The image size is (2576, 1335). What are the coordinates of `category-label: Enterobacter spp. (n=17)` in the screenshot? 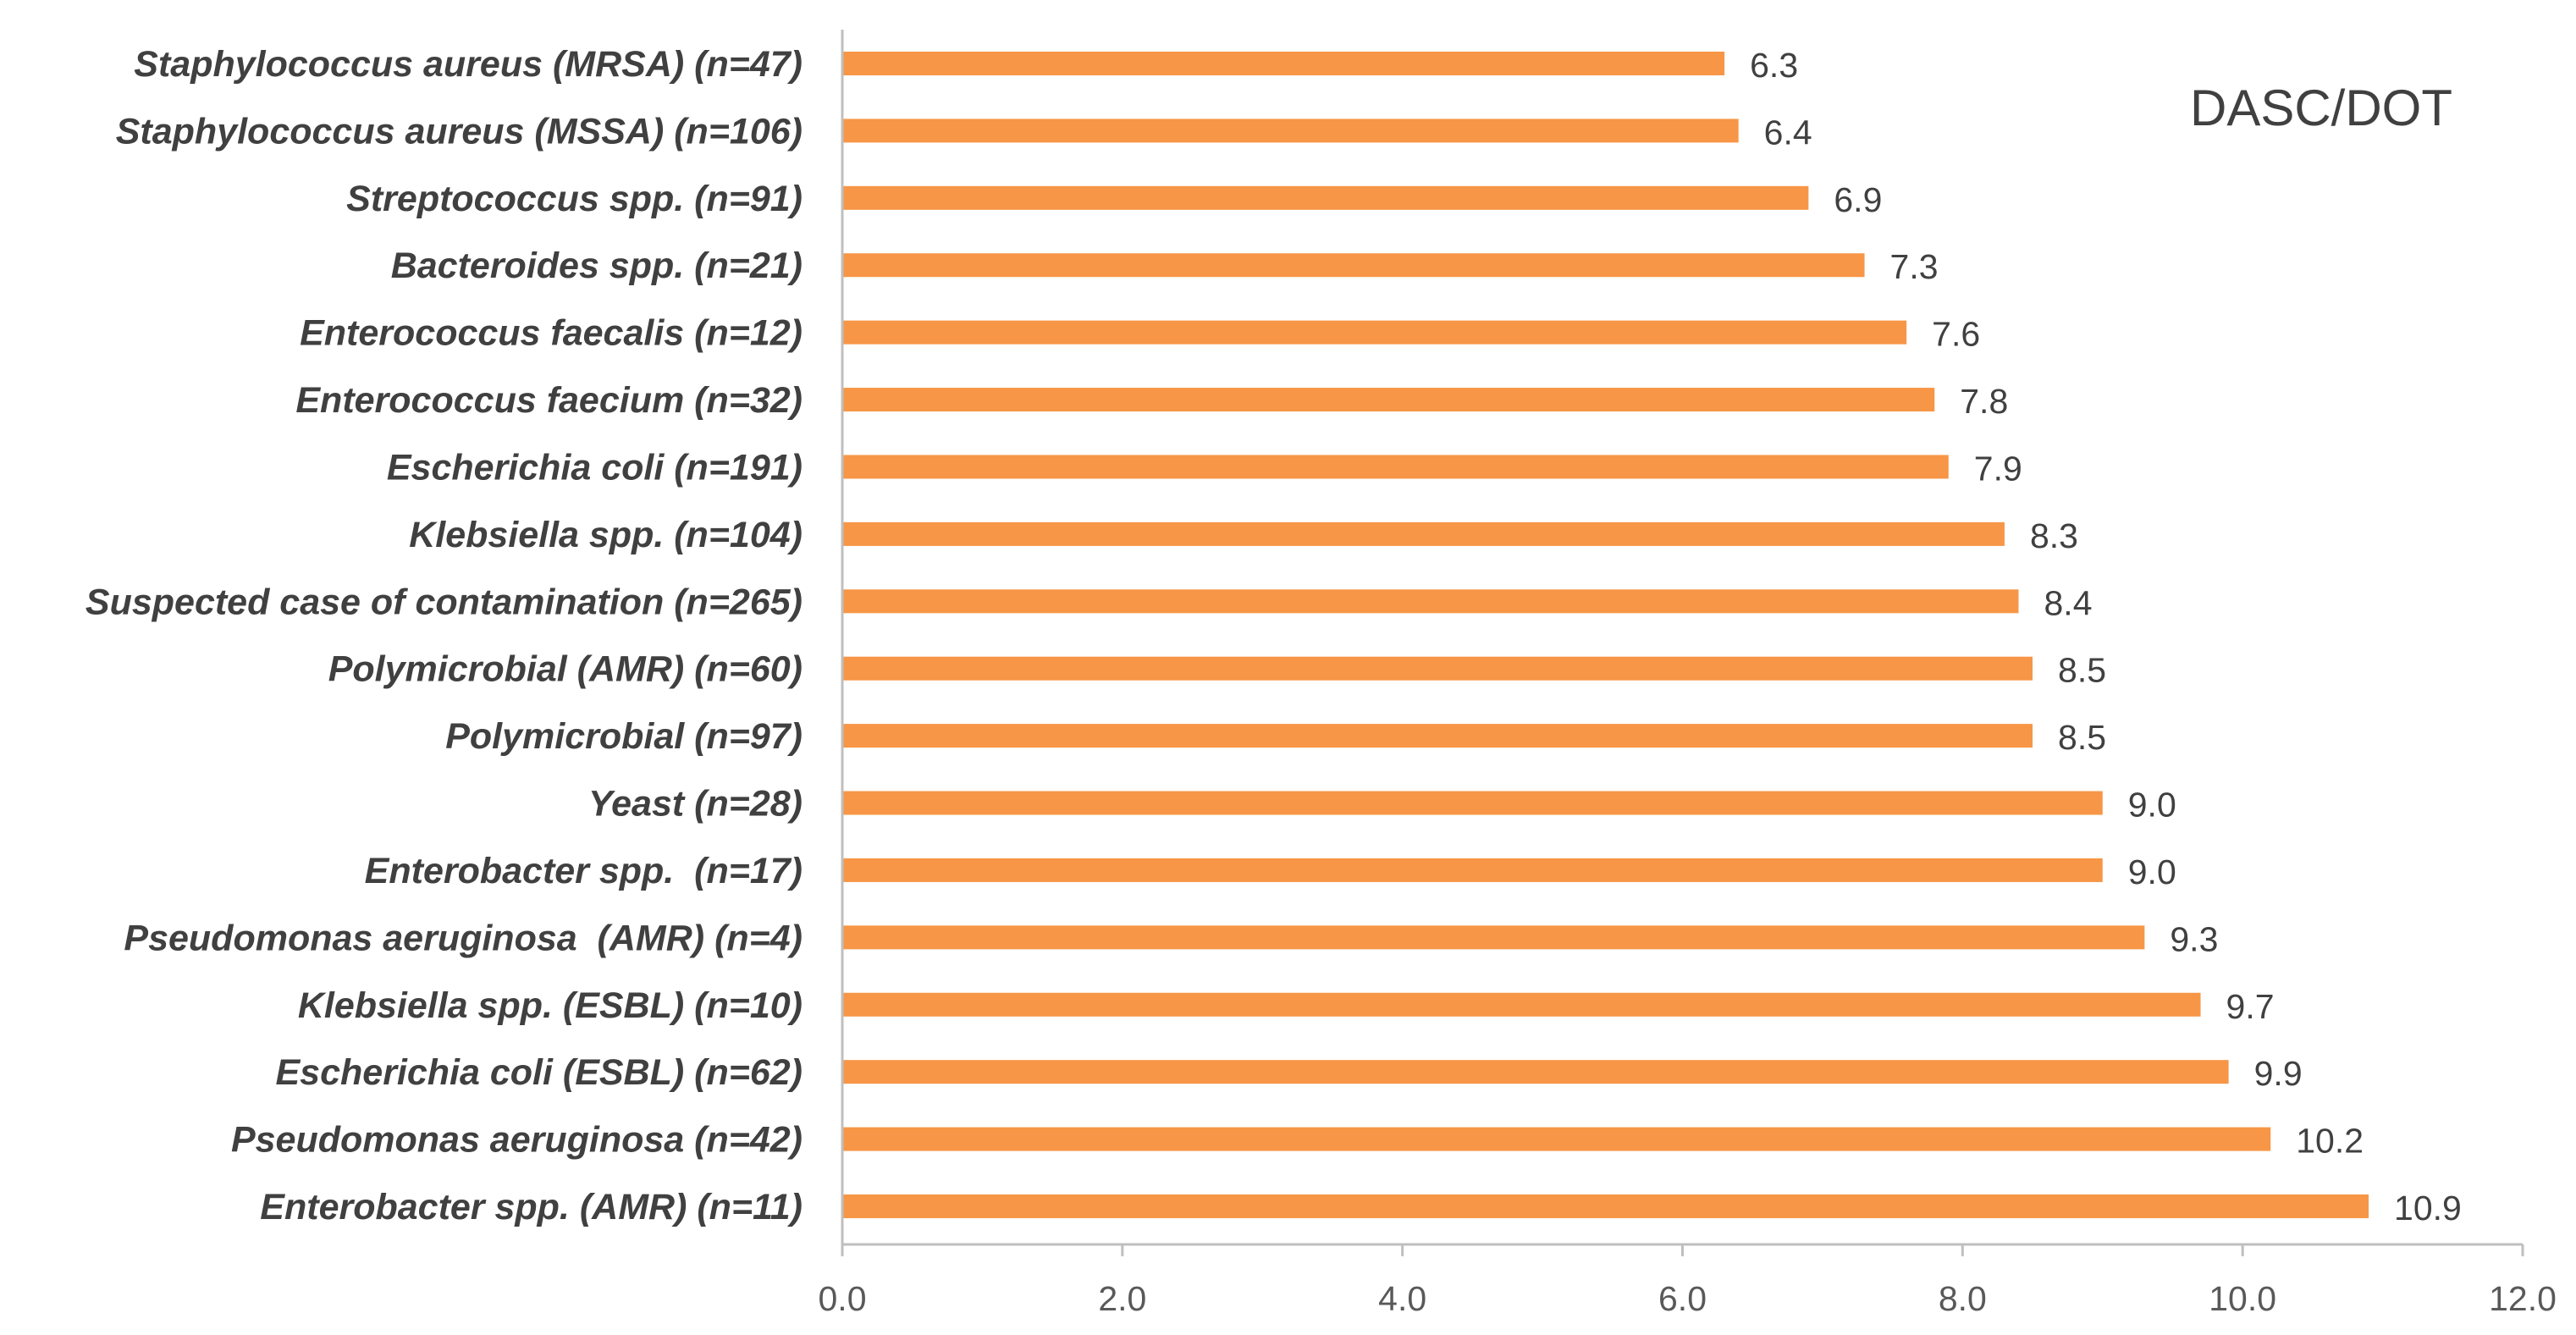 It's located at (584, 871).